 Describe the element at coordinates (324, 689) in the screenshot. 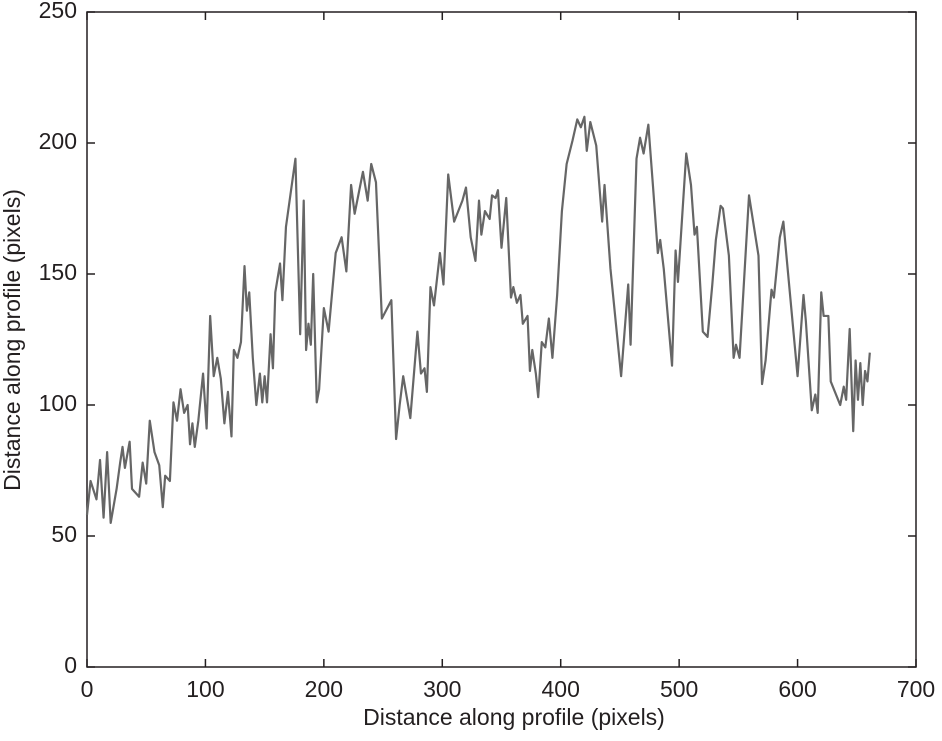

I see `x-tick-label: 200` at that location.